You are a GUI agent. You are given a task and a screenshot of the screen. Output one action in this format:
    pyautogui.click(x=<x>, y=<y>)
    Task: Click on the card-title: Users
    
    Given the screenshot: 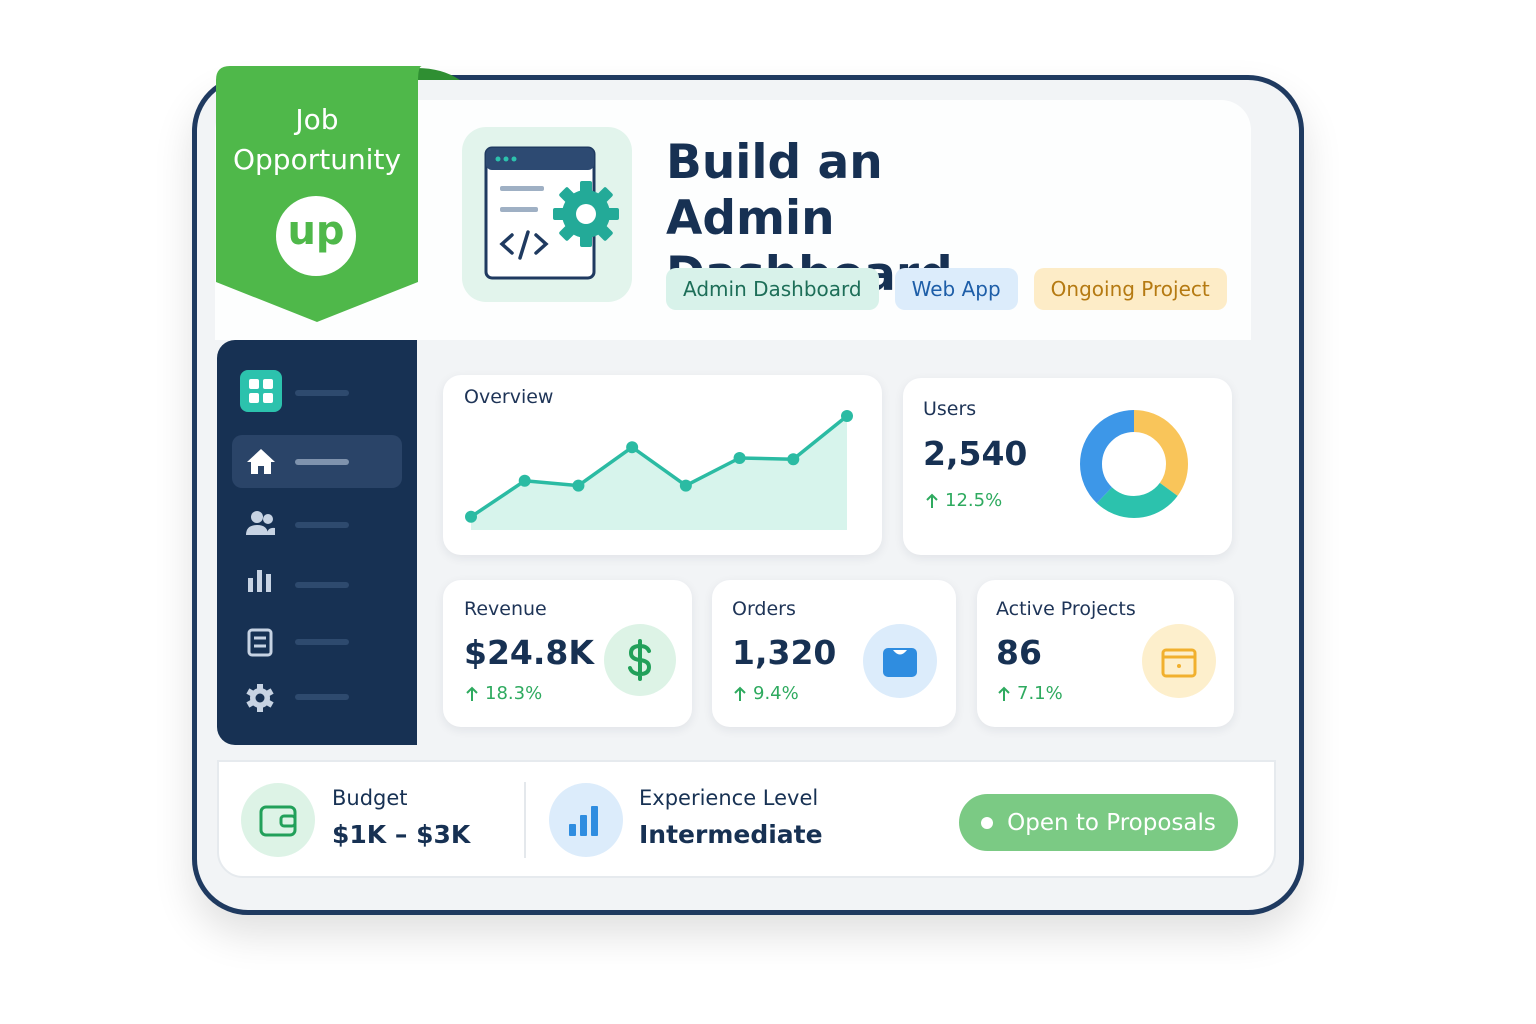 What is the action you would take?
    pyautogui.click(x=950, y=409)
    